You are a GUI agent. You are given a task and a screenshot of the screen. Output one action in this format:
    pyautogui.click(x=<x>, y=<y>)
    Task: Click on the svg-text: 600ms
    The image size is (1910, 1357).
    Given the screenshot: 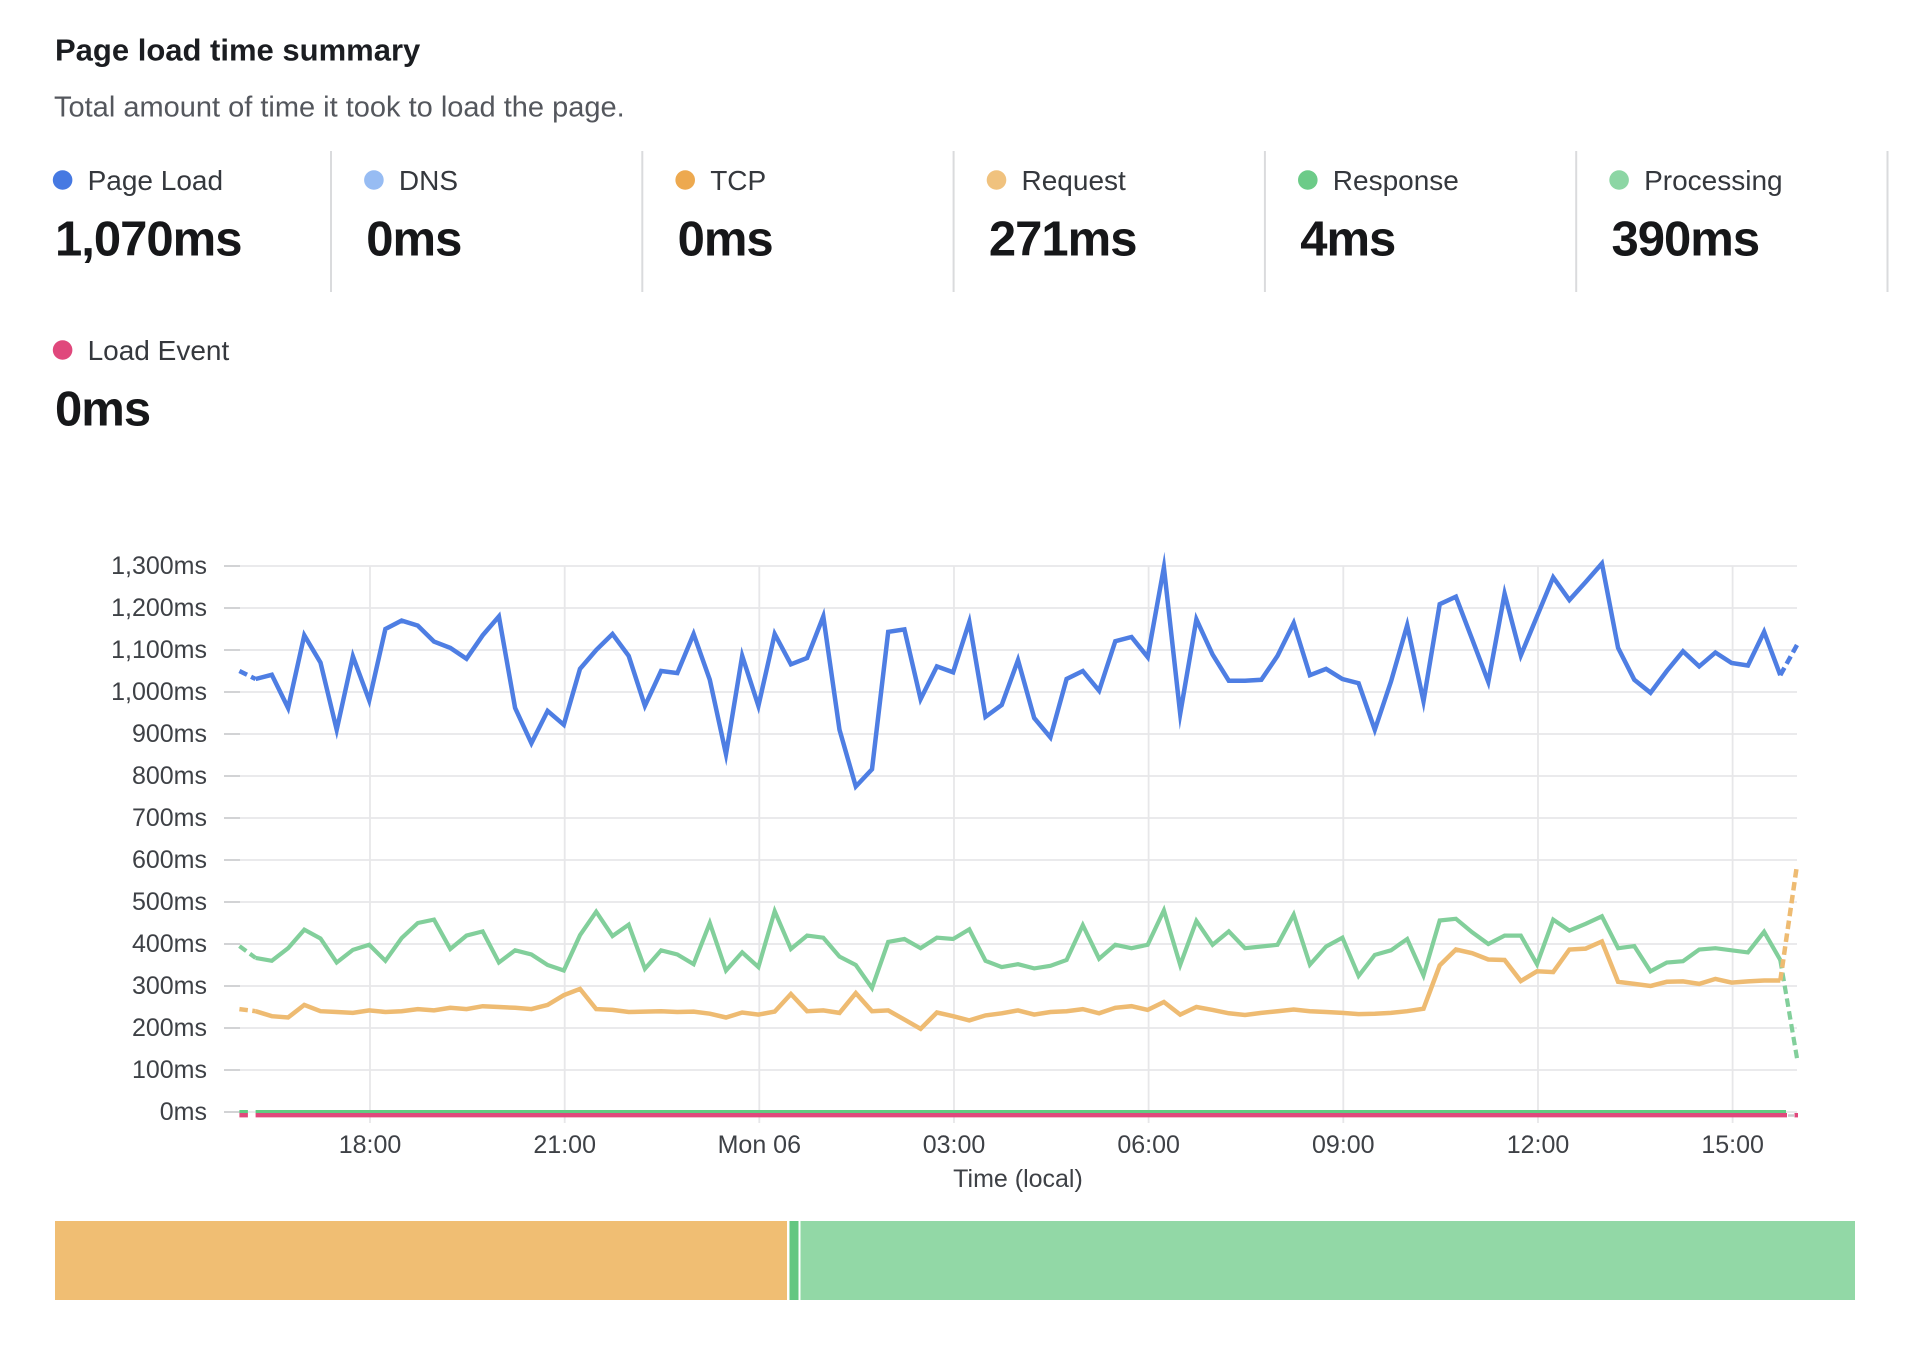 What is the action you would take?
    pyautogui.click(x=169, y=860)
    